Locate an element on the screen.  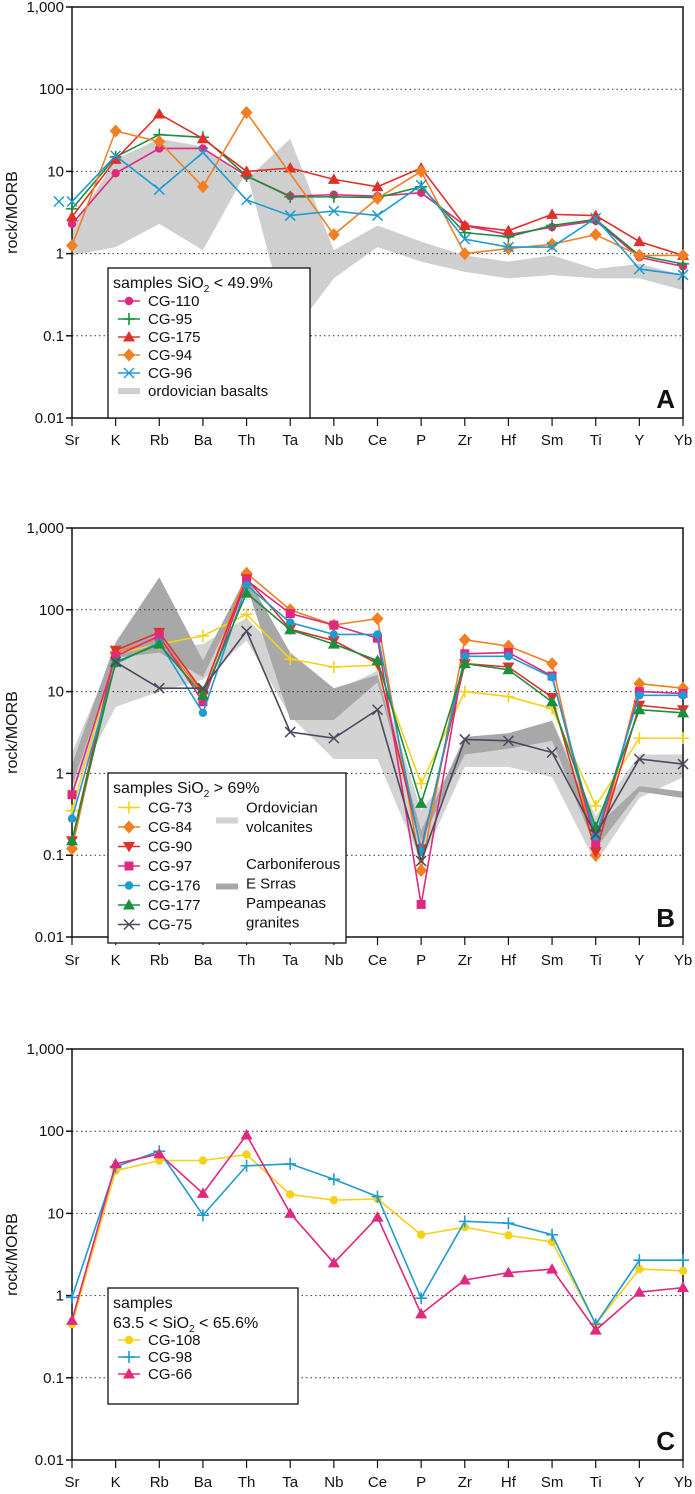
y-tick-label: 0.01 is located at coordinates (49, 937).